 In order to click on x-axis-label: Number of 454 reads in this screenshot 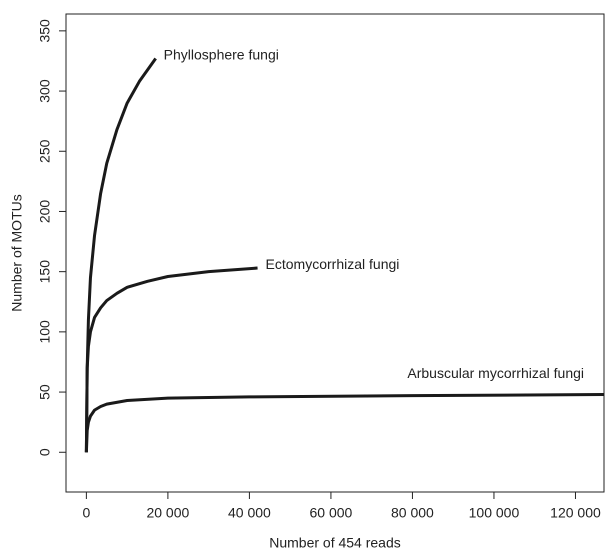, I will do `click(335, 543)`.